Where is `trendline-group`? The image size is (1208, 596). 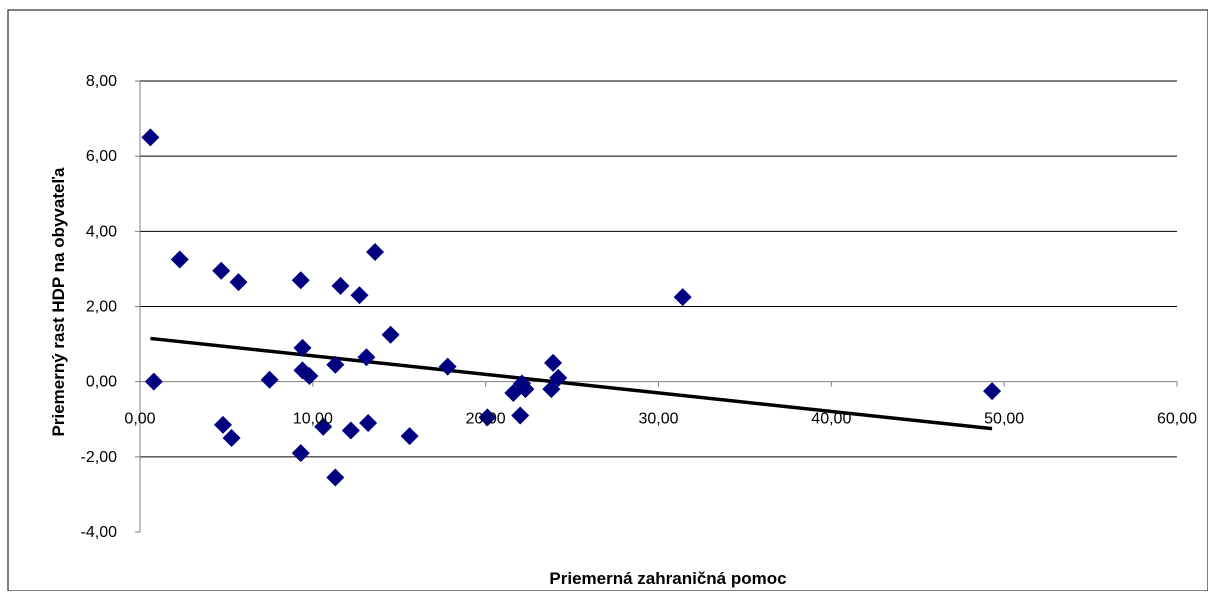
trendline-group is located at coordinates (571, 383).